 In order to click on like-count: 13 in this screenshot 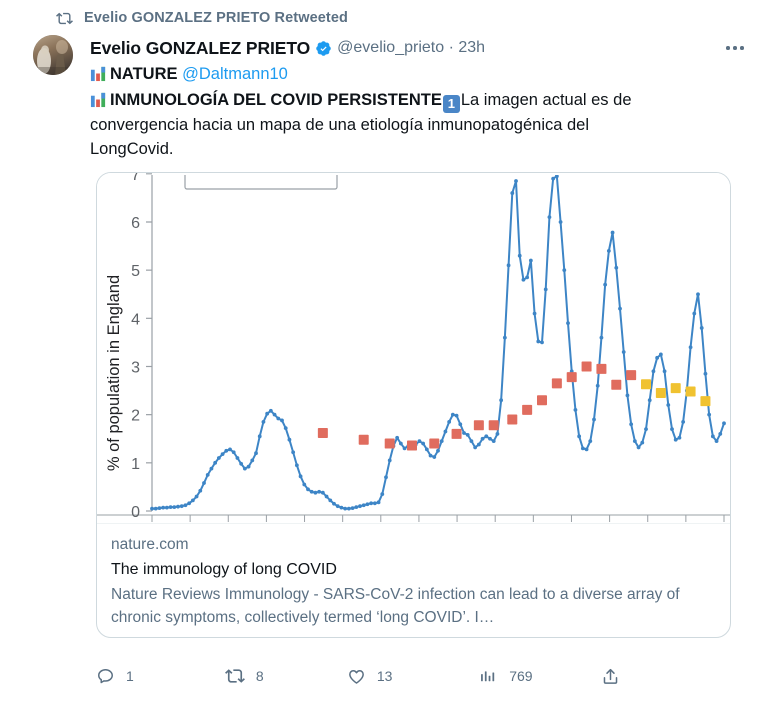, I will do `click(384, 676)`.